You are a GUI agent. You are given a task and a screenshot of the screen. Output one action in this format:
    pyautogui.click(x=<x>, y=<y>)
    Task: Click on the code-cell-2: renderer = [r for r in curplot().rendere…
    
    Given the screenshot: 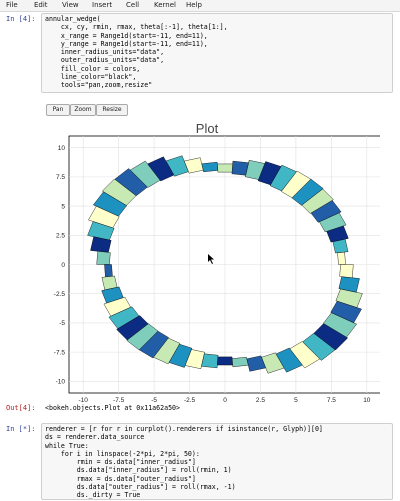 What is the action you would take?
    pyautogui.click(x=217, y=461)
    